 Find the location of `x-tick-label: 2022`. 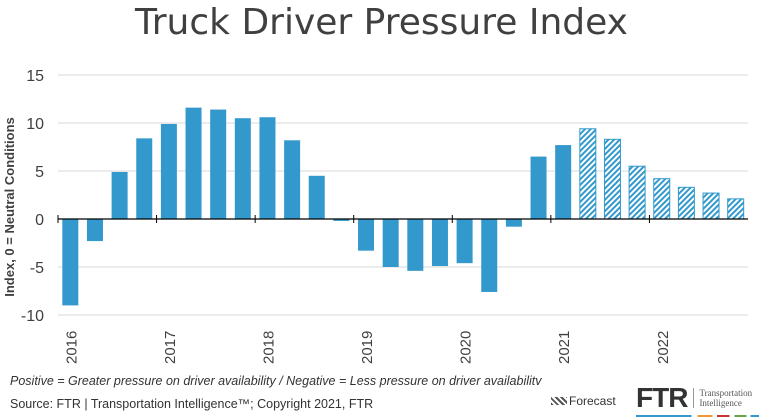

x-tick-label: 2022 is located at coordinates (663, 347).